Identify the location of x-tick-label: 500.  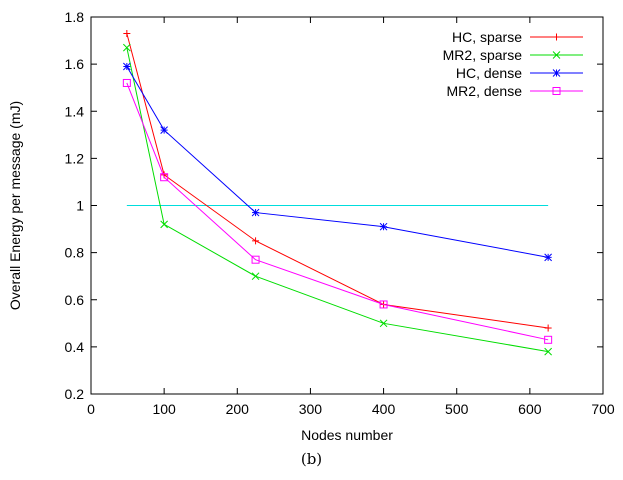
(457, 409).